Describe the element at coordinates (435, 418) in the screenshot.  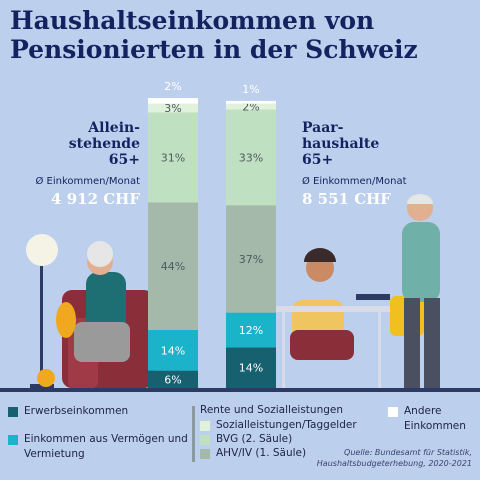
I see `legend-label: Andere Einkommen` at that location.